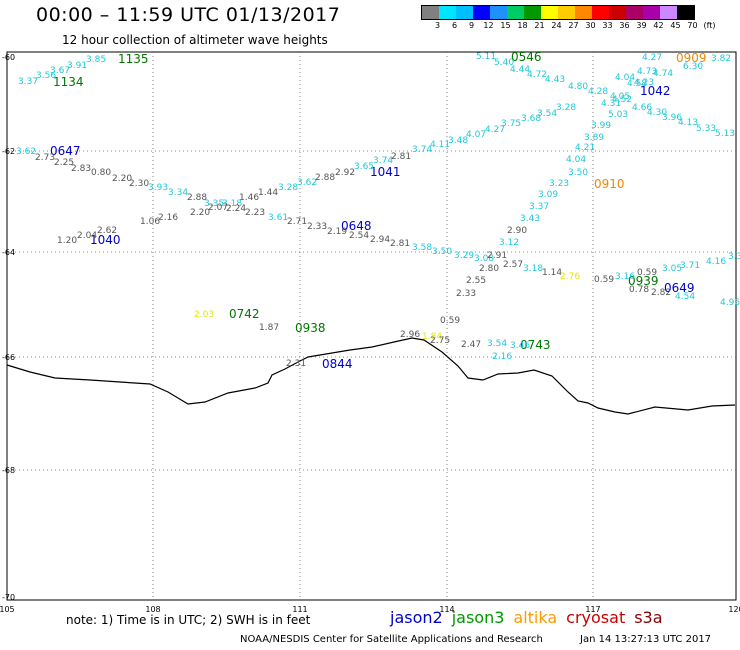  I want to click on wave-height-value: 3.35, so click(214, 204).